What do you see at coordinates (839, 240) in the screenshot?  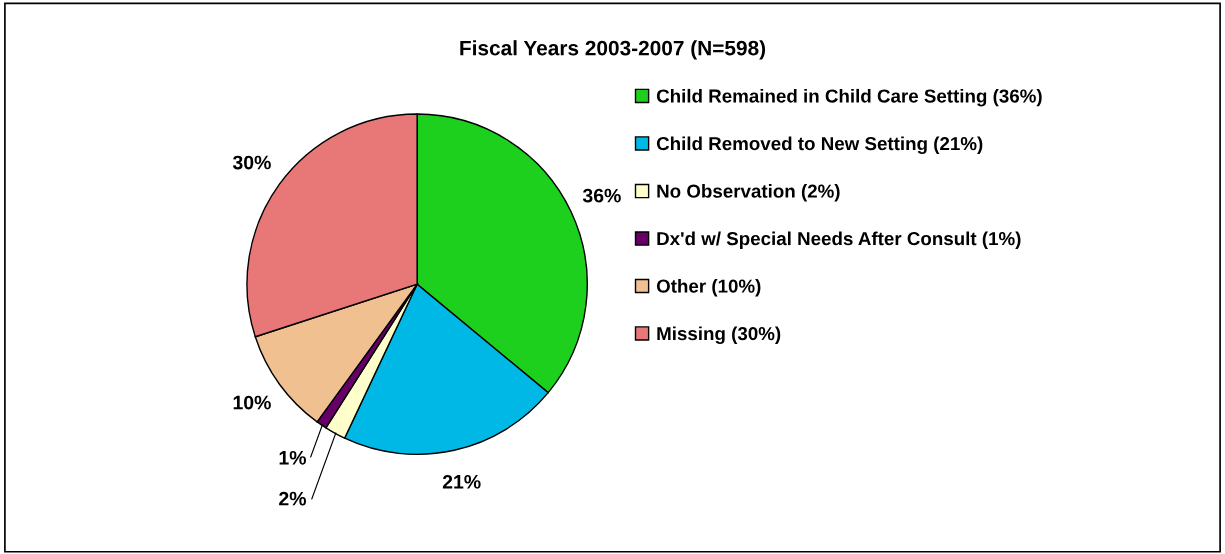 I see `legend-label: Dx'd w/ Special Needs After Consult (1%)` at bounding box center [839, 240].